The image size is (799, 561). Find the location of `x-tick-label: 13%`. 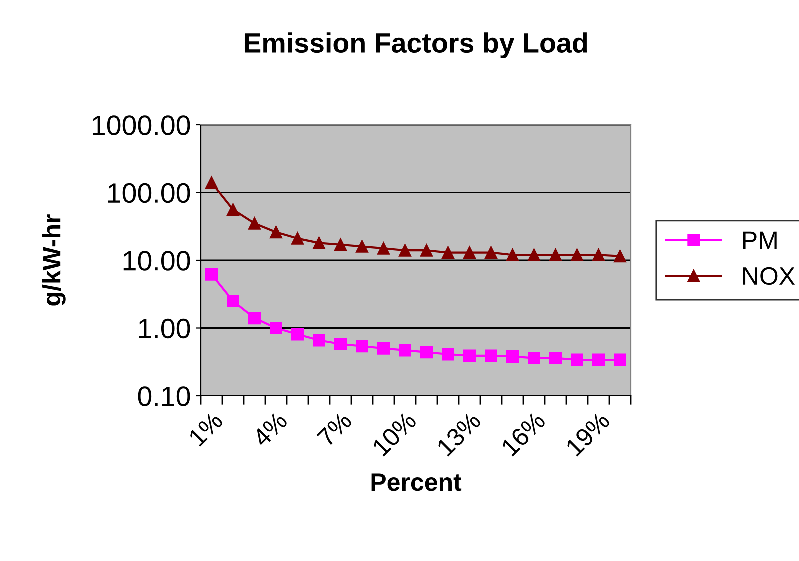

x-tick-label: 13% is located at coordinates (459, 433).